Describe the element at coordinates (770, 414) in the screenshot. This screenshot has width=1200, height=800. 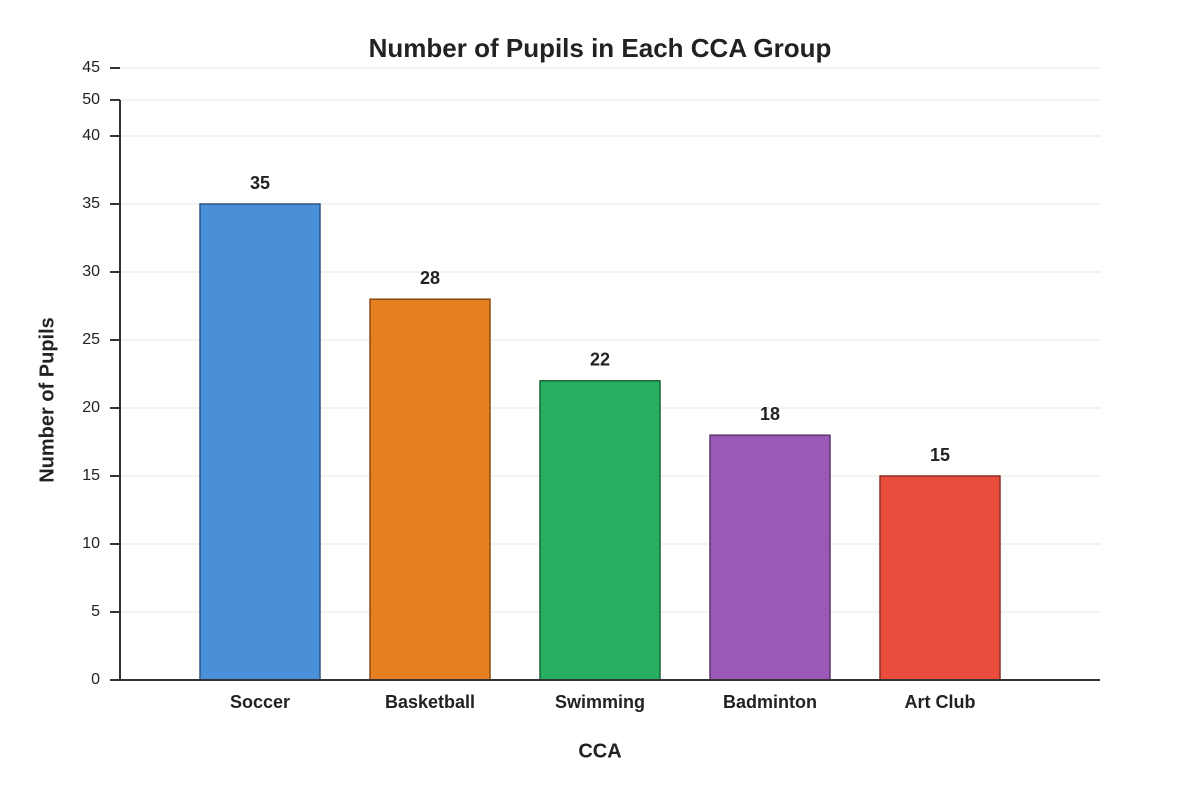
I see `data-label: 18` at that location.